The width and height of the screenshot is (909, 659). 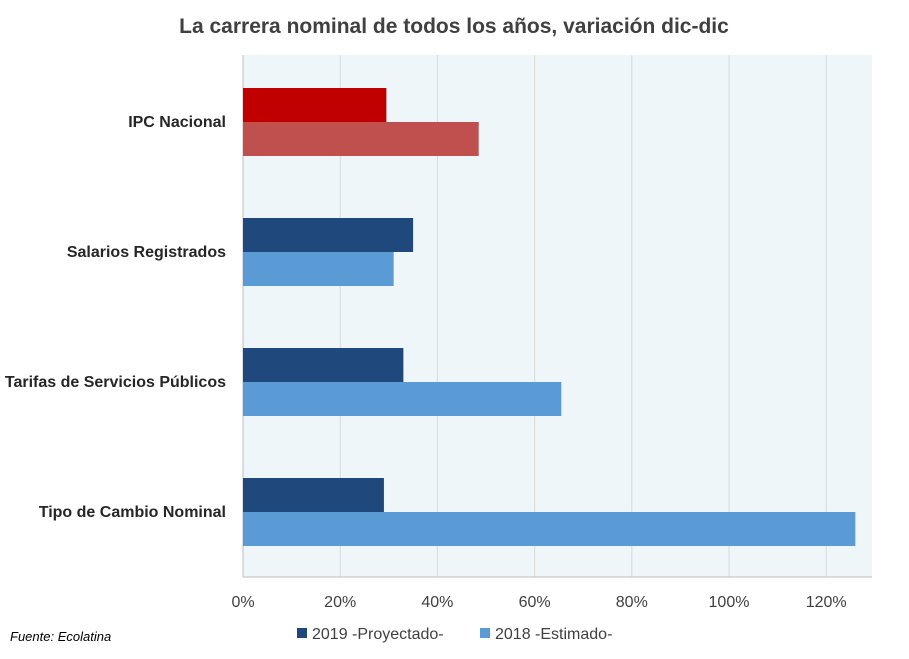 I want to click on legend: 2019 -Proyectado- 2018 -Estimado-, so click(x=454, y=634).